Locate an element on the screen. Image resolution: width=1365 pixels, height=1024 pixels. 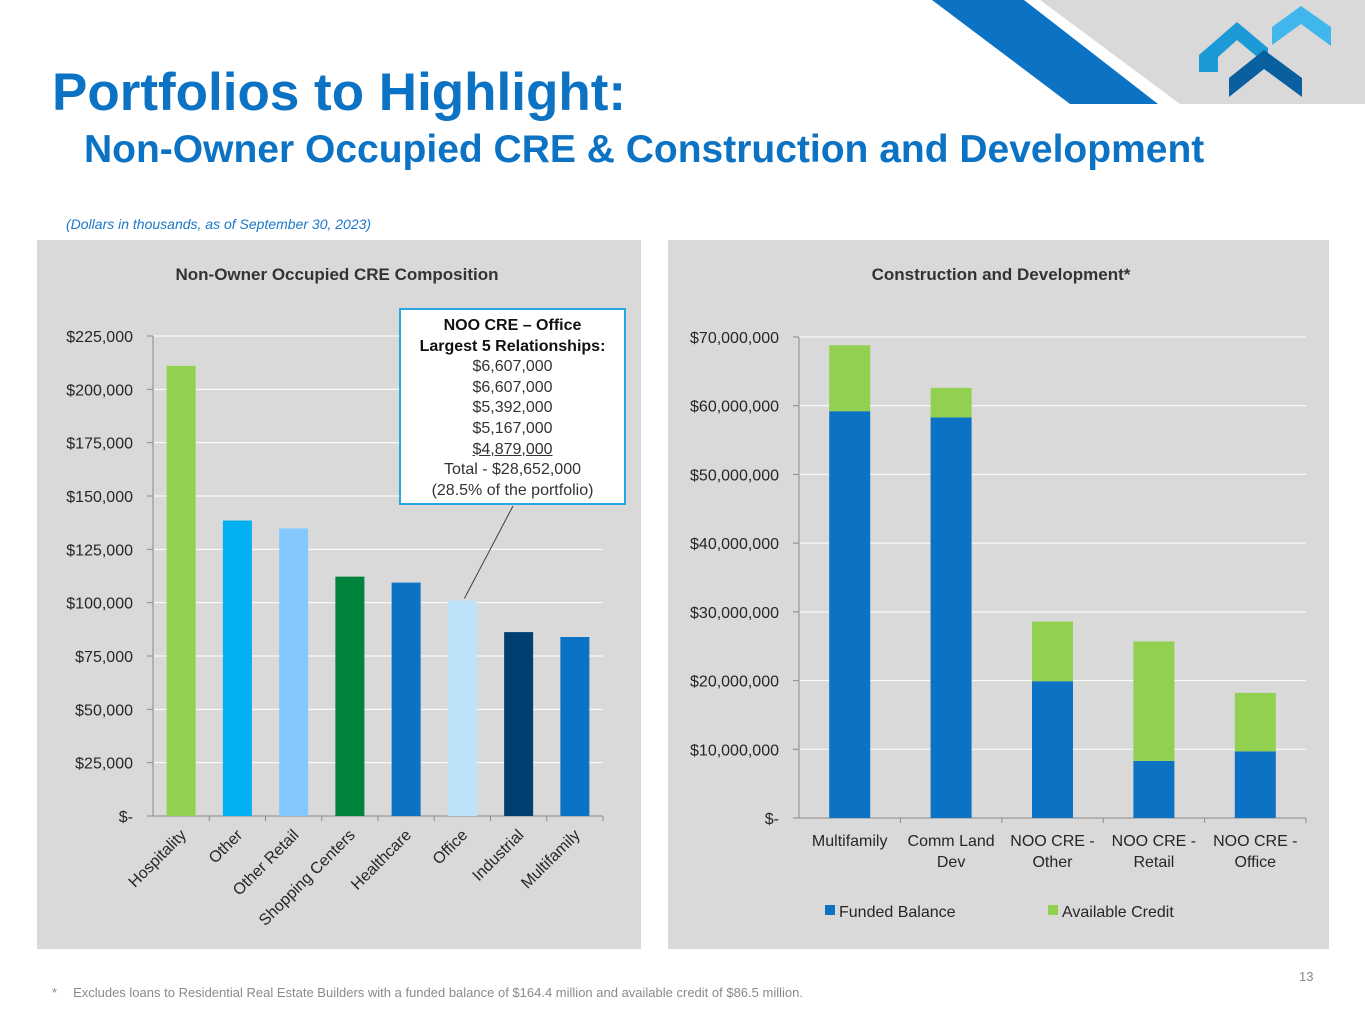
y-tick-label: $50,000 is located at coordinates (104, 710).